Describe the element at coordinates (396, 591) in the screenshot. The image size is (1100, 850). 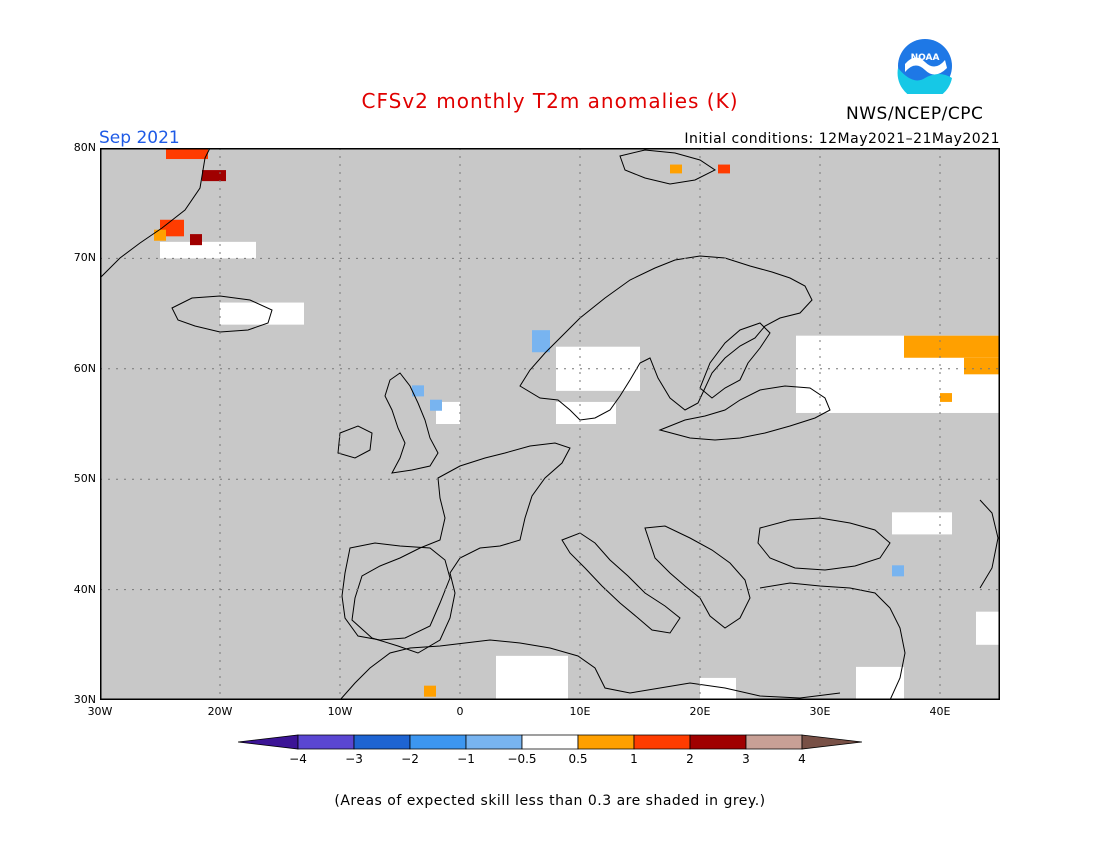
I see `coastline-iberia` at that location.